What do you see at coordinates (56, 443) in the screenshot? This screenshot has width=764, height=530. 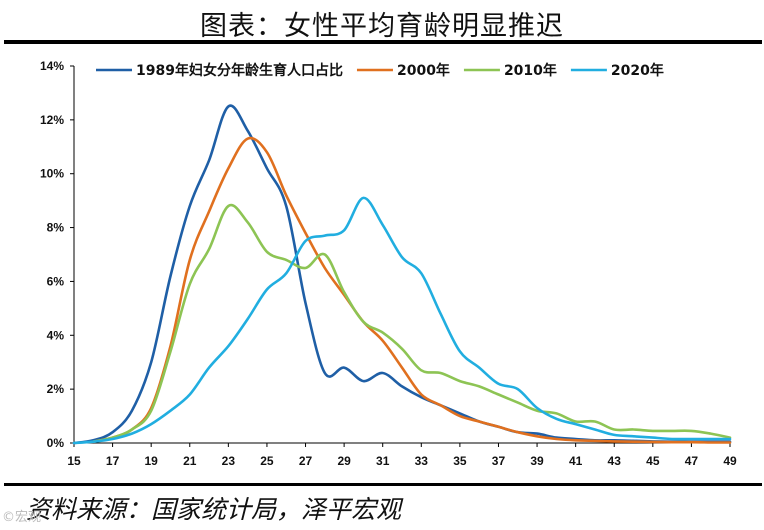 I see `y-tick-label: 0%` at bounding box center [56, 443].